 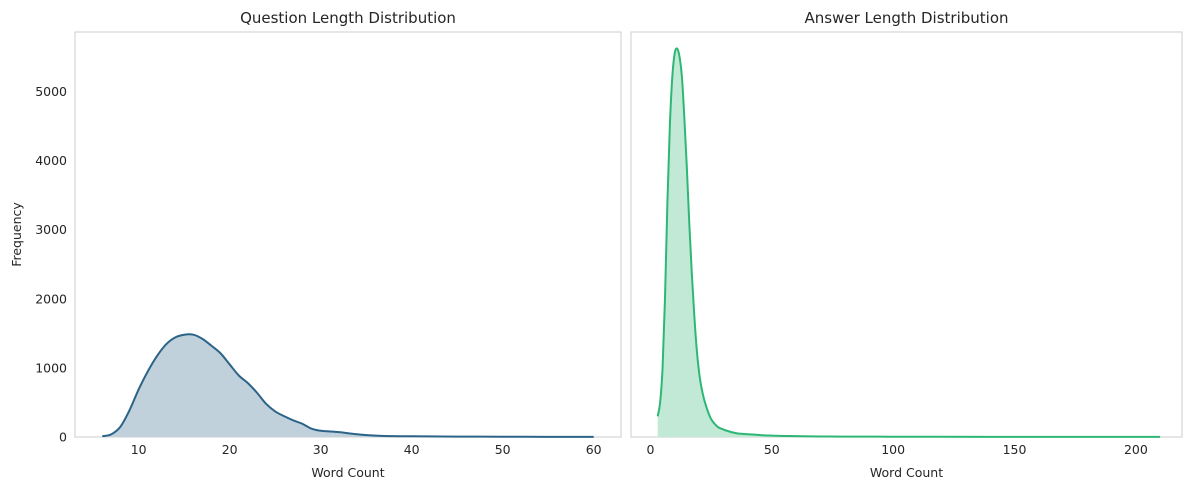 I want to click on x-tick-labels: 0 50 100 150 200, so click(x=896, y=449).